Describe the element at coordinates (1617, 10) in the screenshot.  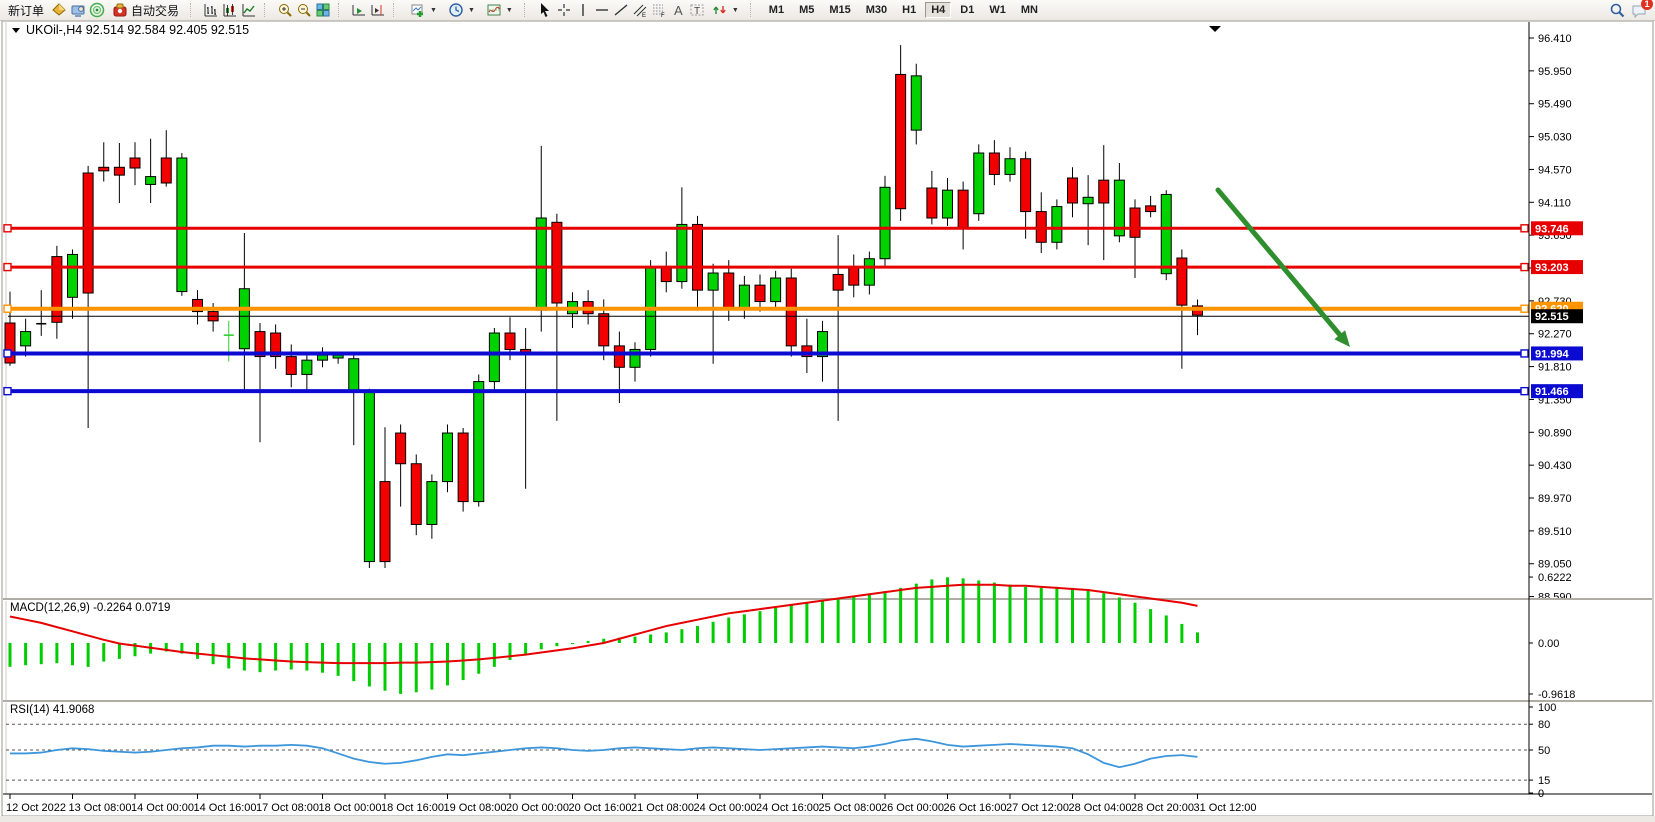
I see `search-icon` at that location.